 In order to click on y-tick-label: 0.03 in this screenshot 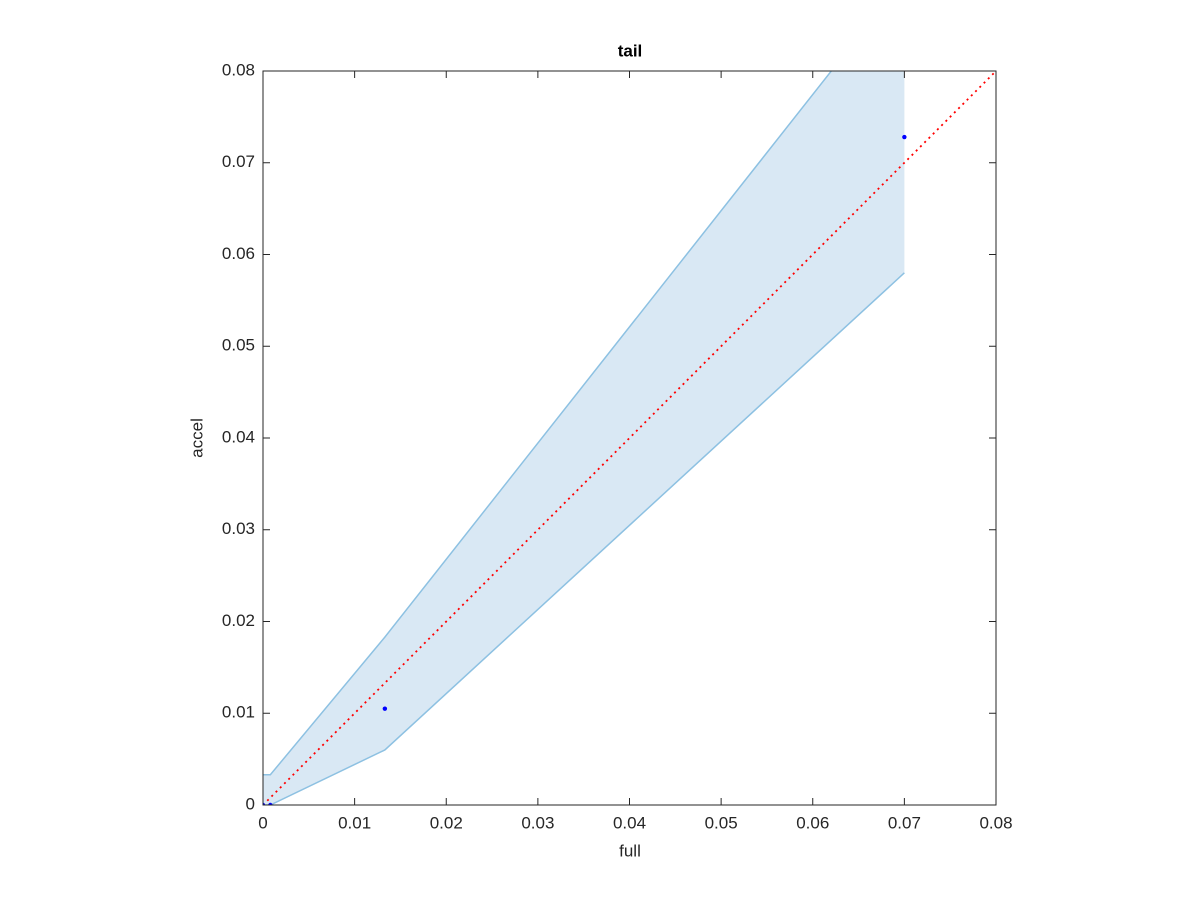, I will do `click(238, 528)`.